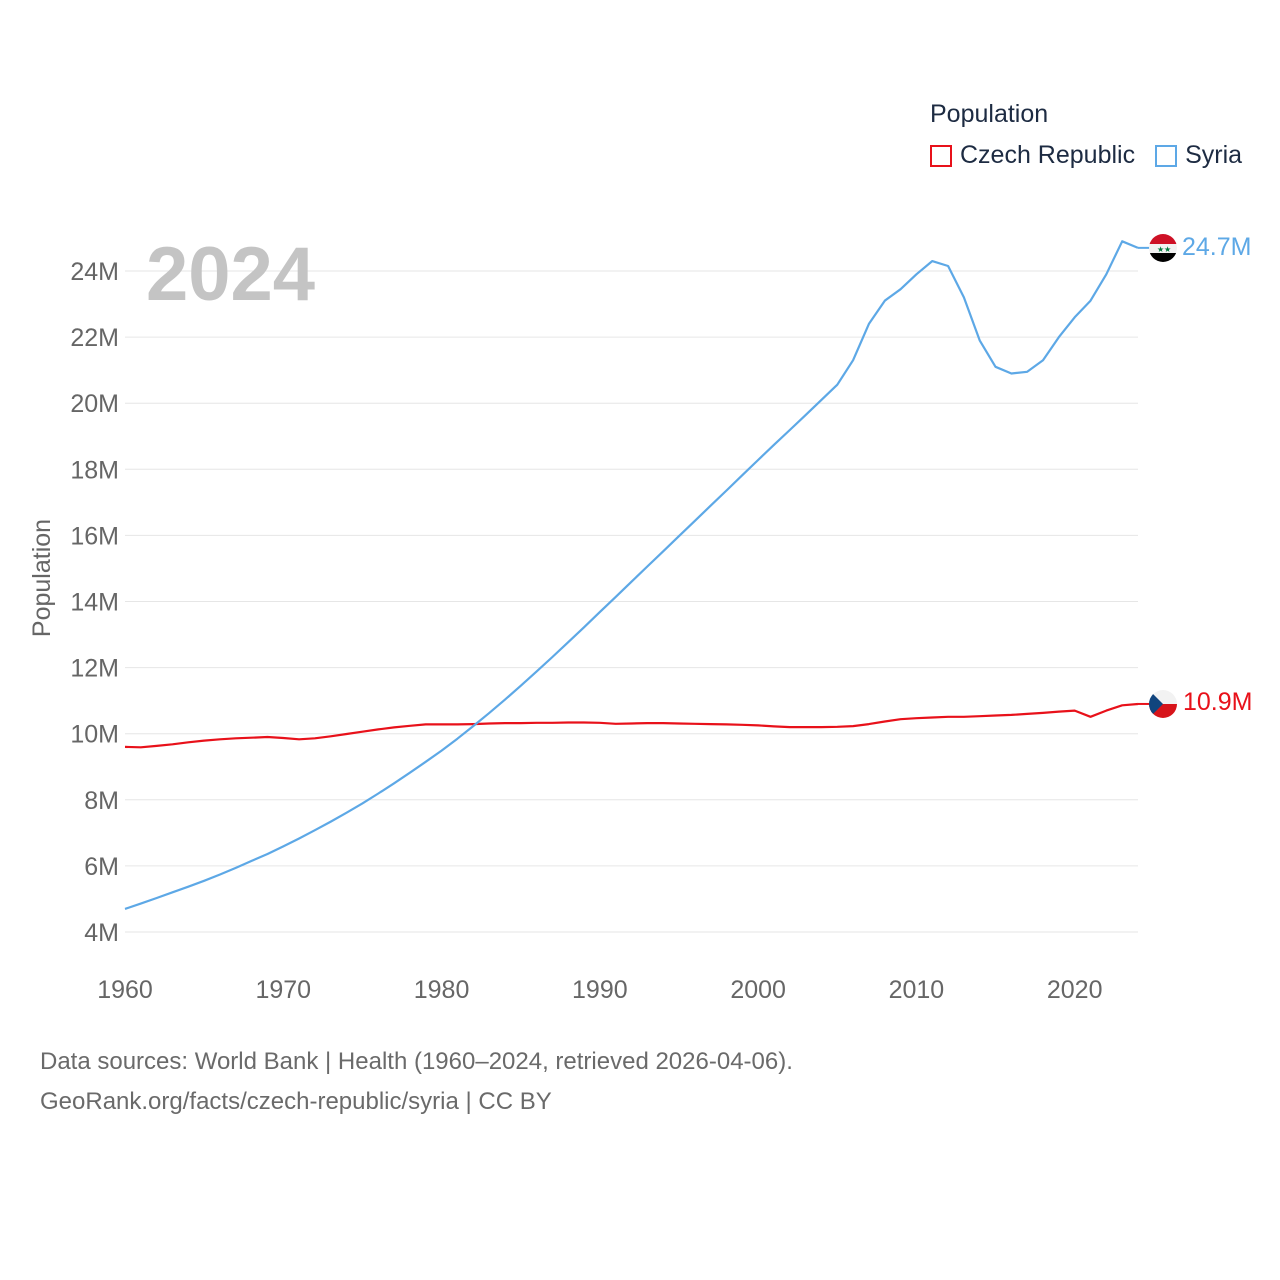 This screenshot has width=1280, height=1280. What do you see at coordinates (917, 990) in the screenshot?
I see `x-tick-label: 2010` at bounding box center [917, 990].